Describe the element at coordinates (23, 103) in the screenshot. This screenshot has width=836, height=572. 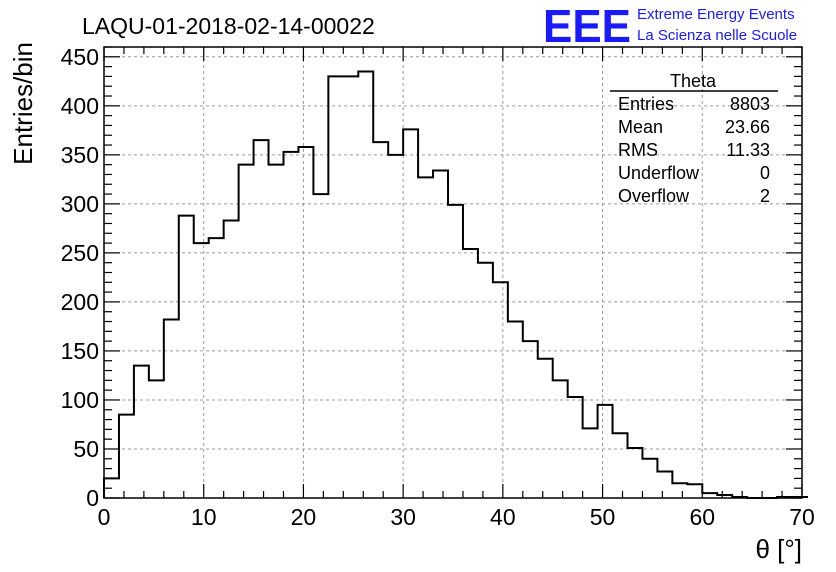
I see `y-axis-title: Entries/bin` at that location.